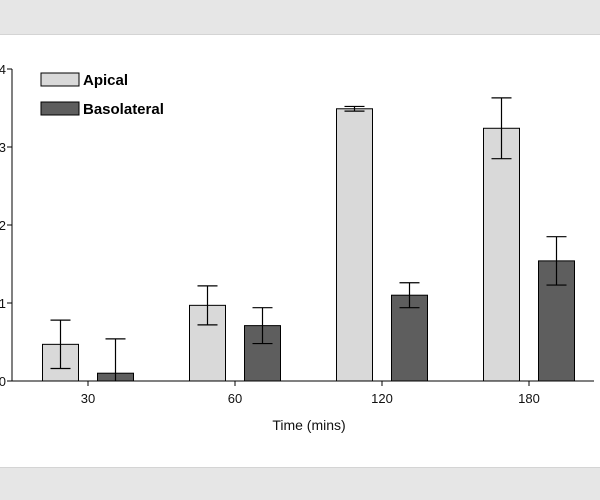  What do you see at coordinates (529, 398) in the screenshot?
I see `x-tick-label: 180` at bounding box center [529, 398].